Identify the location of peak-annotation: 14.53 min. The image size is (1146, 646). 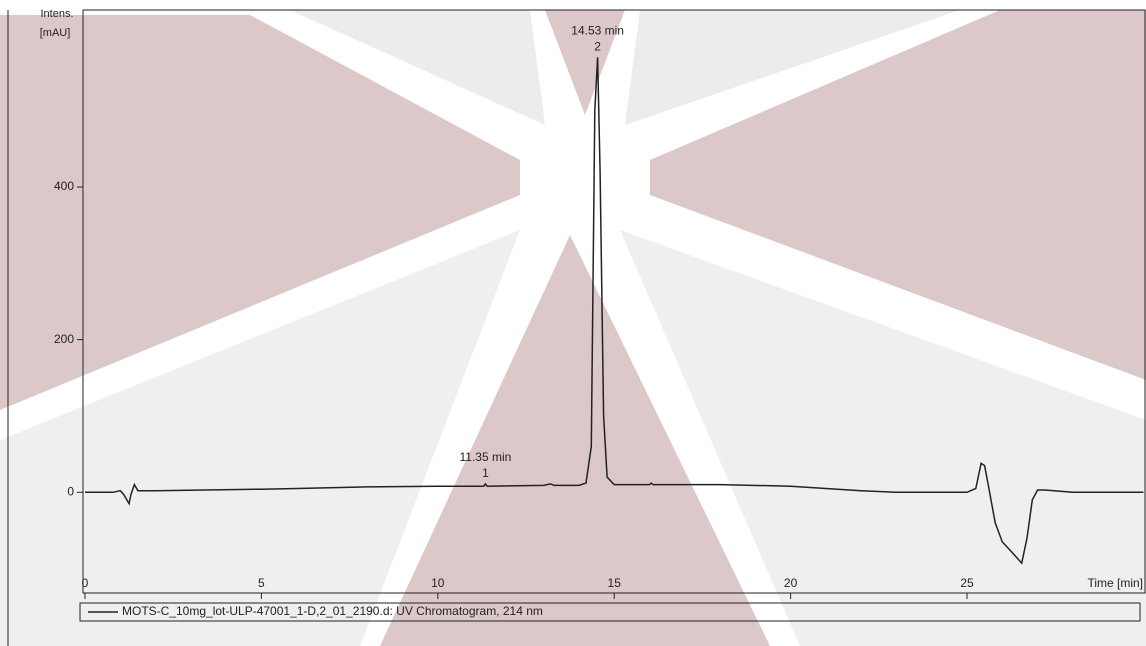
(597, 30).